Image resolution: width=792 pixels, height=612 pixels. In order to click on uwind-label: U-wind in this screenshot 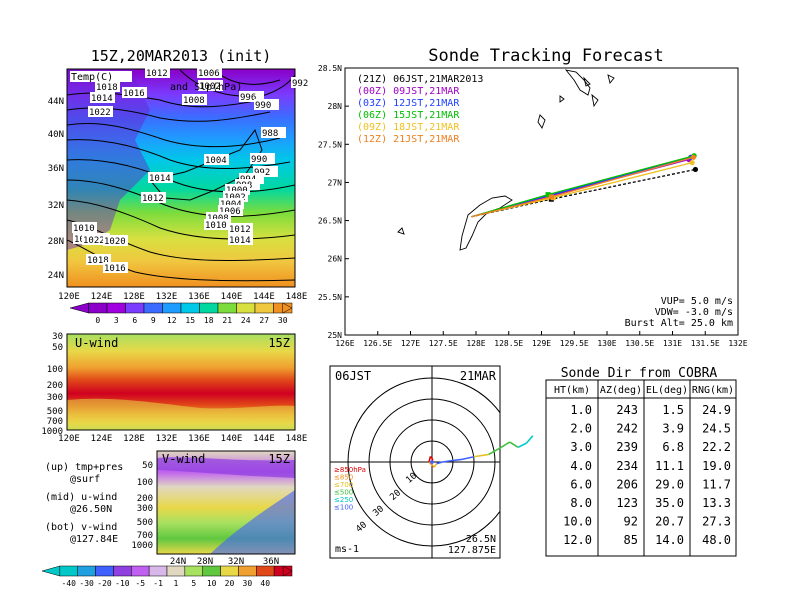, I will do `click(96, 343)`.